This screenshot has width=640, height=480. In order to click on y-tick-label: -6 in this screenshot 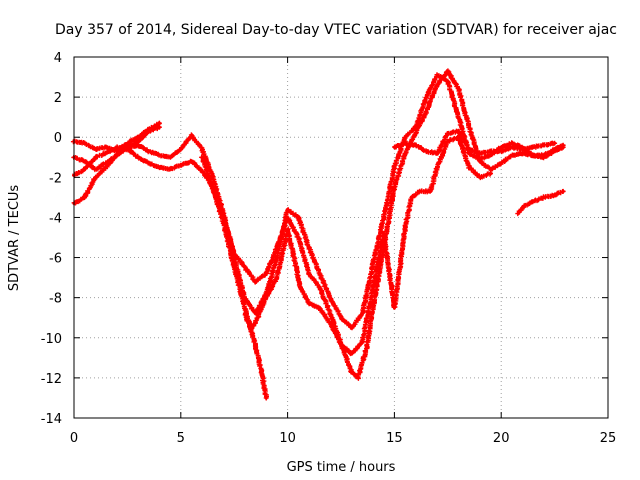, I will do `click(55, 259)`.